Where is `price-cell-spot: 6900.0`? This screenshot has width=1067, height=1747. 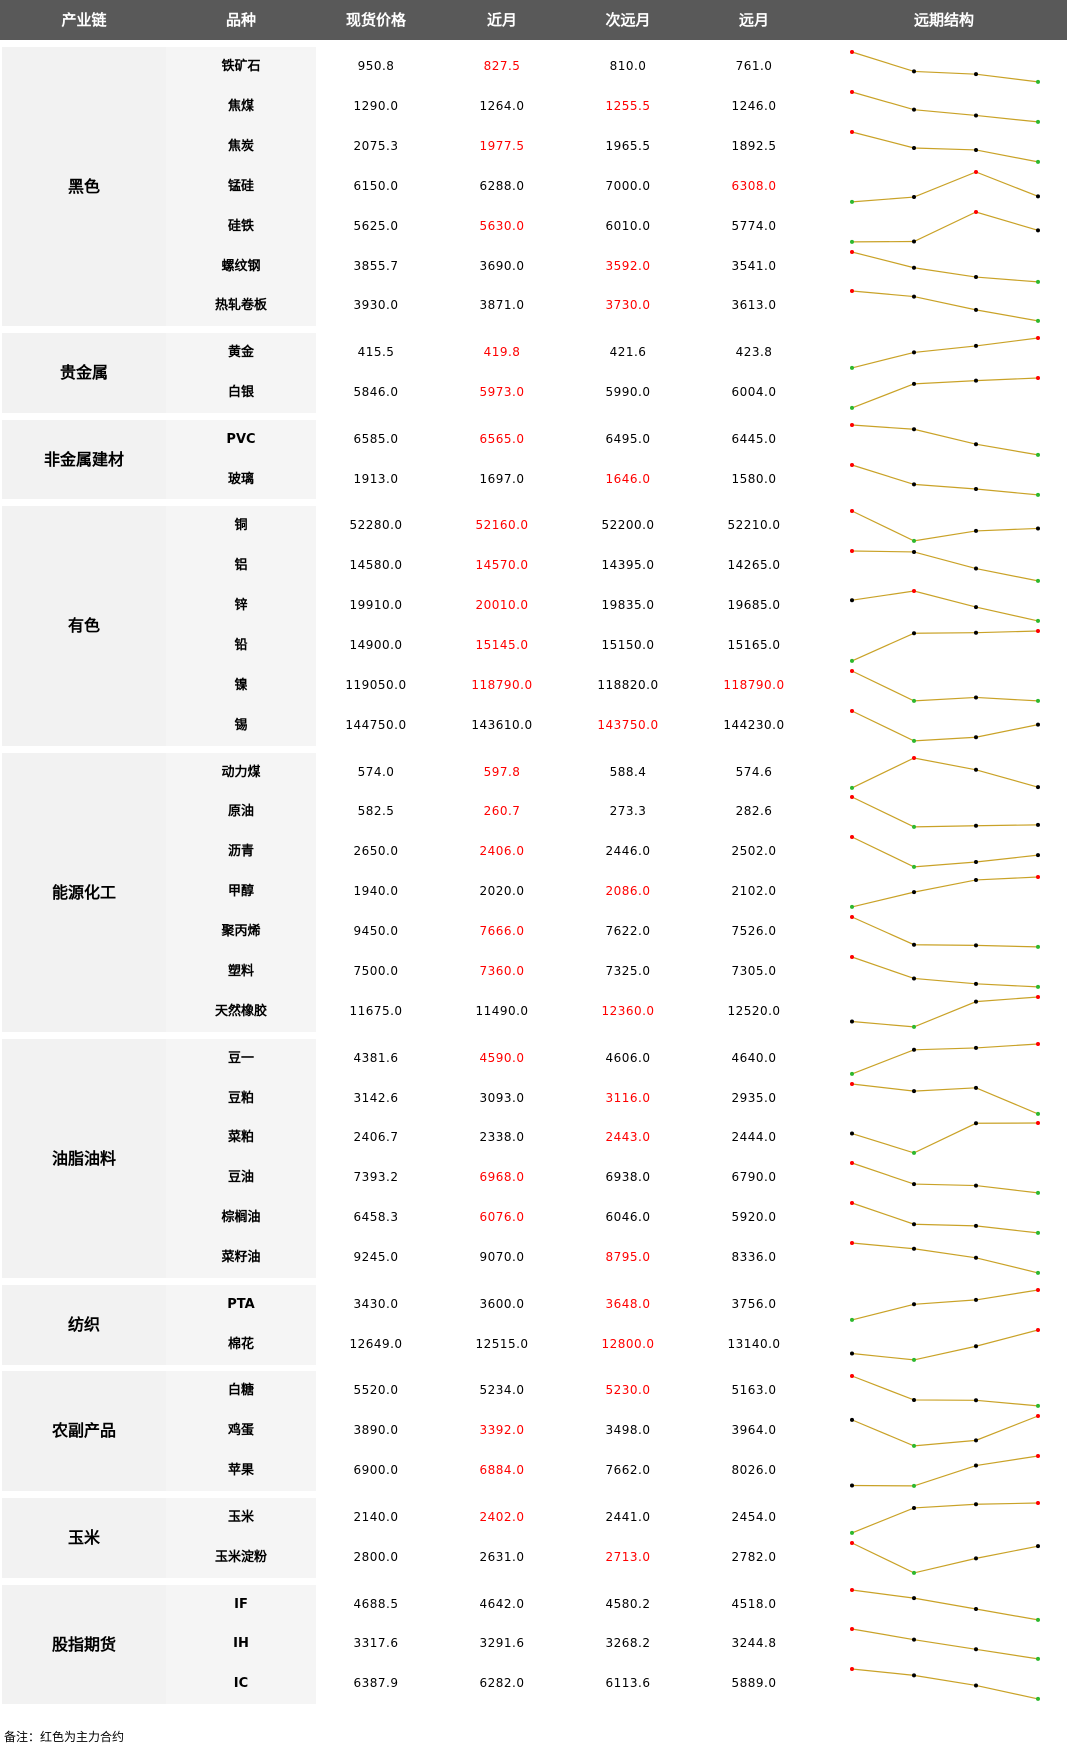 price-cell-spot: 6900.0 is located at coordinates (376, 1470).